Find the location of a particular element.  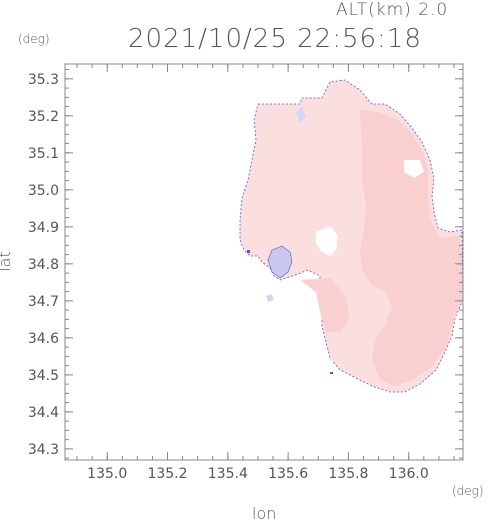

y-tick-label: 35.0 is located at coordinates (43, 191).